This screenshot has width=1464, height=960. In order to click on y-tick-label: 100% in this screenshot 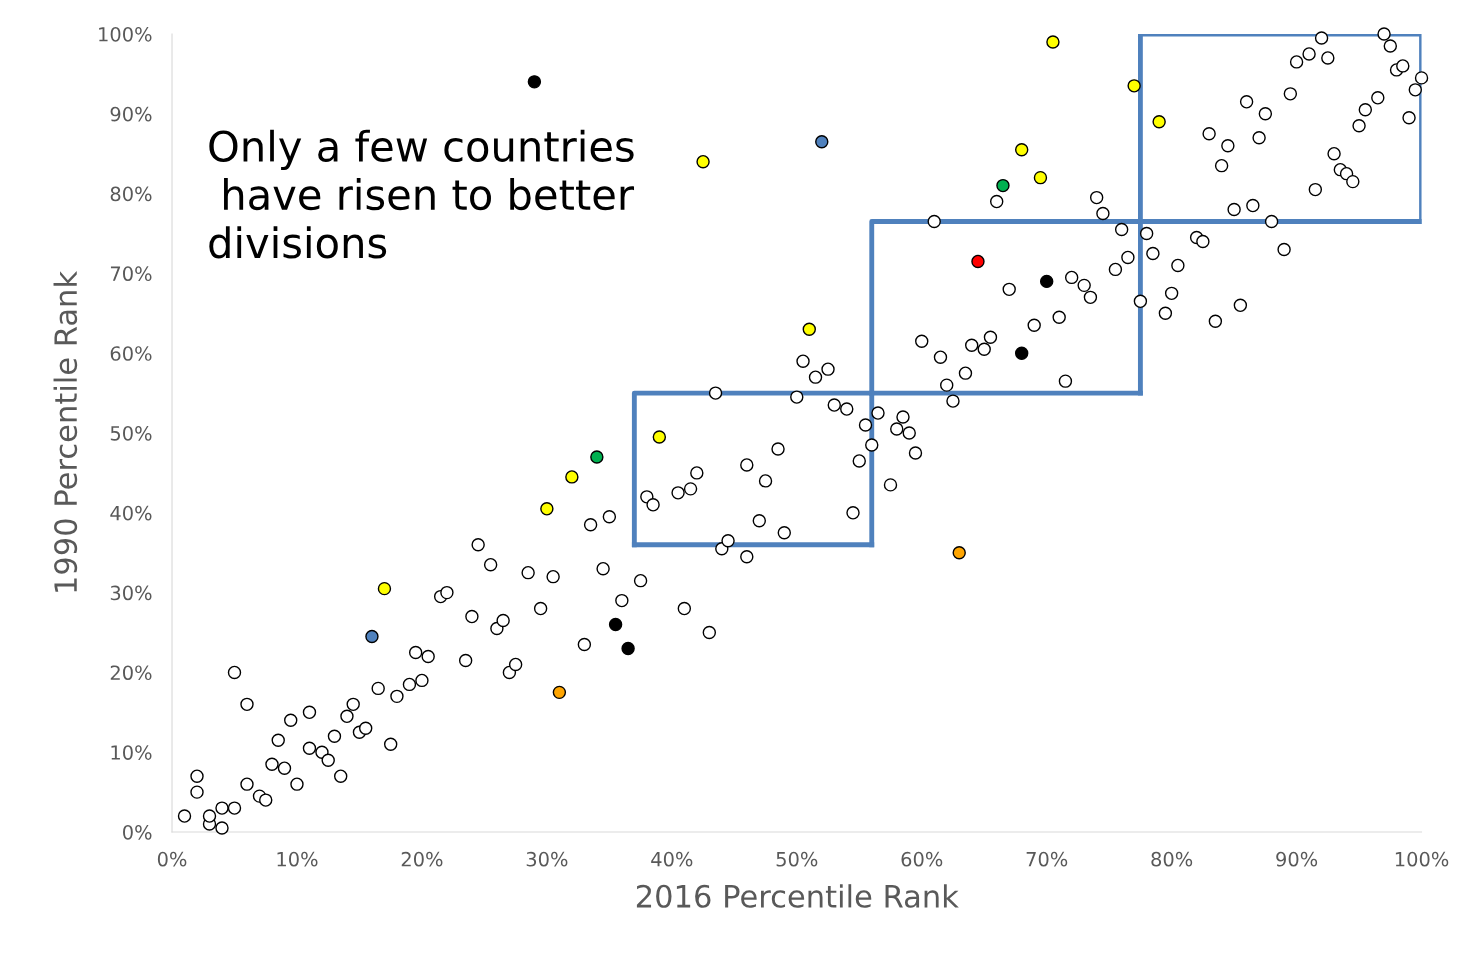, I will do `click(125, 34)`.